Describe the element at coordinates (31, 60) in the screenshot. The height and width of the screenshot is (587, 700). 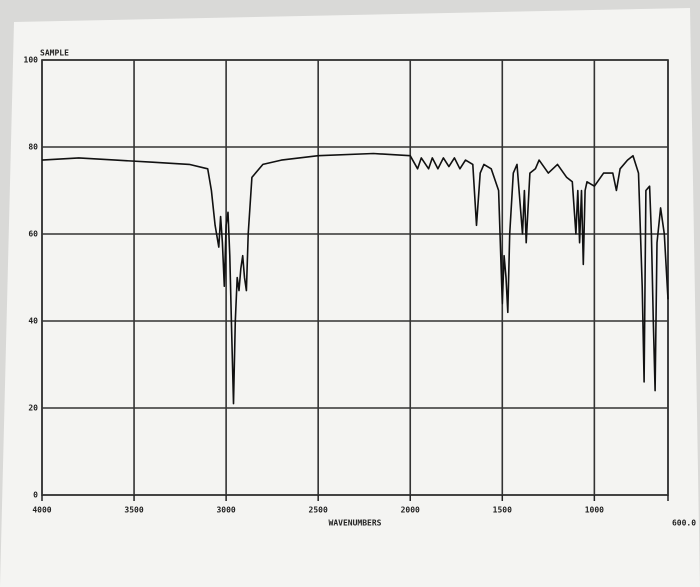
I see `y-tick-label: 100` at that location.